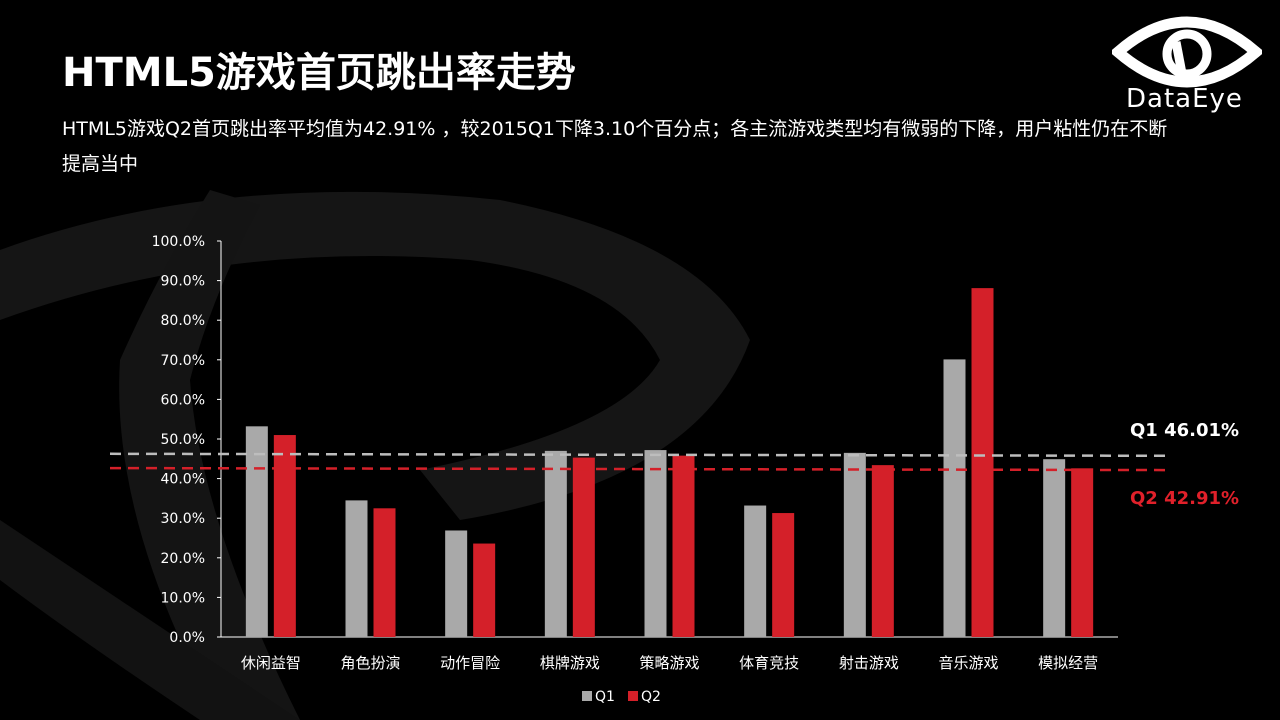 This screenshot has height=720, width=1280. I want to click on eye-icon, so click(1187, 52).